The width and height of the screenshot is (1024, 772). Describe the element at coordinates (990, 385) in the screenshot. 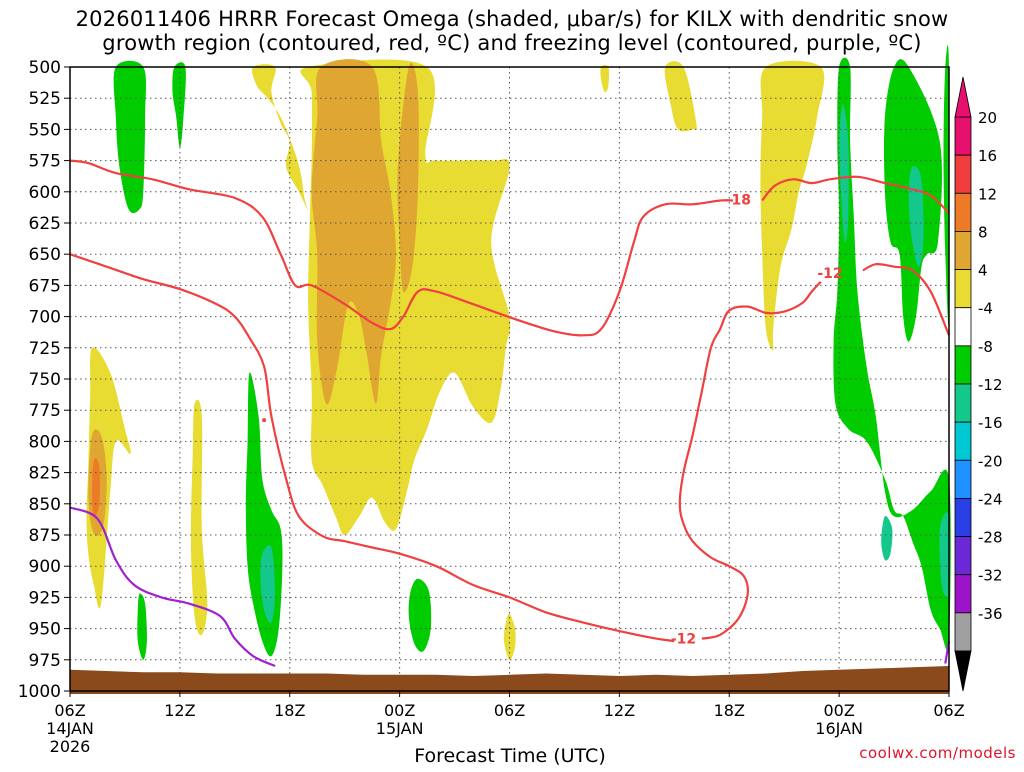

I see `colorbar-label-8: -12` at that location.